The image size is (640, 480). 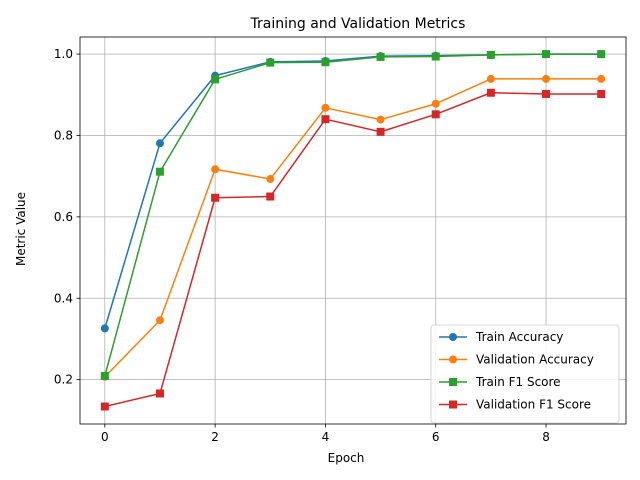 What do you see at coordinates (358, 24) in the screenshot?
I see `chart-title: Training and Validation Metrics` at bounding box center [358, 24].